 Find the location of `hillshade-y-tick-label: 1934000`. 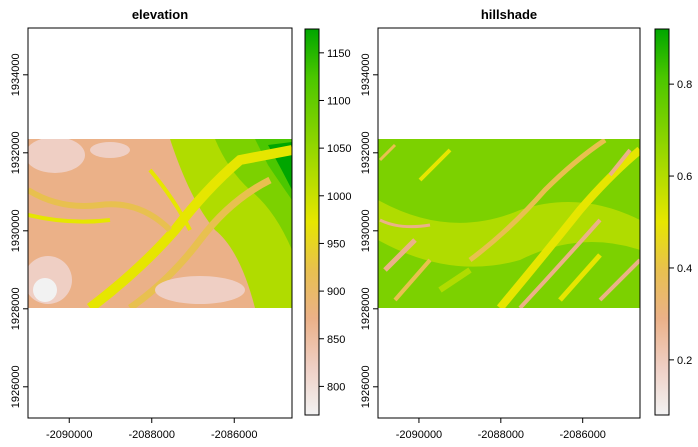

hillshade-y-tick-label: 1934000 is located at coordinates (366, 74).